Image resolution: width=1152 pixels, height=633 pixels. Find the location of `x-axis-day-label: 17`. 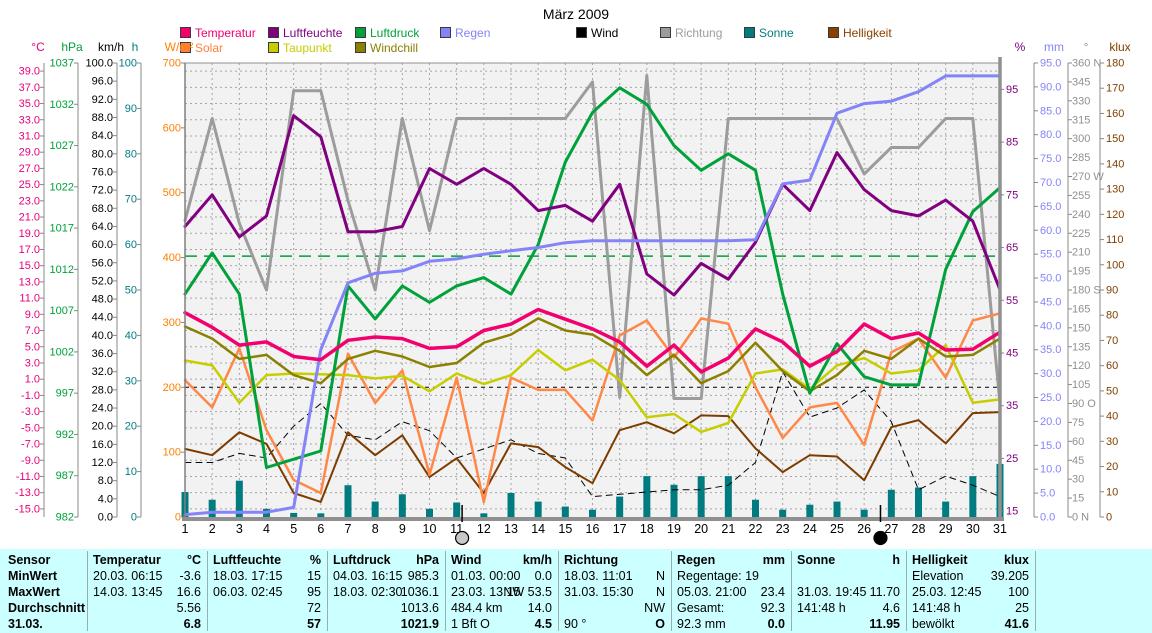

x-axis-day-label: 17 is located at coordinates (620, 529).